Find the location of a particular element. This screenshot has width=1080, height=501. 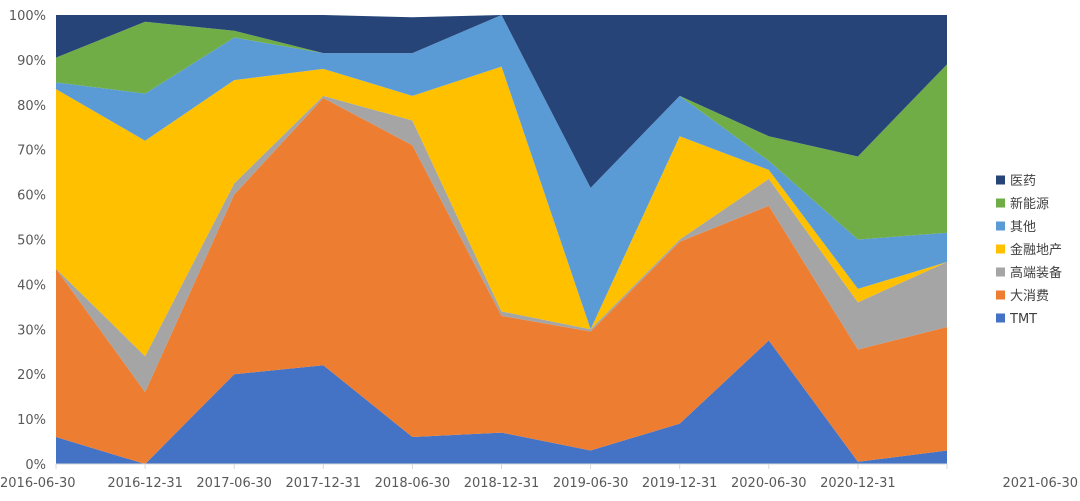

x-tick-label: 2017-06-30 is located at coordinates (234, 483).